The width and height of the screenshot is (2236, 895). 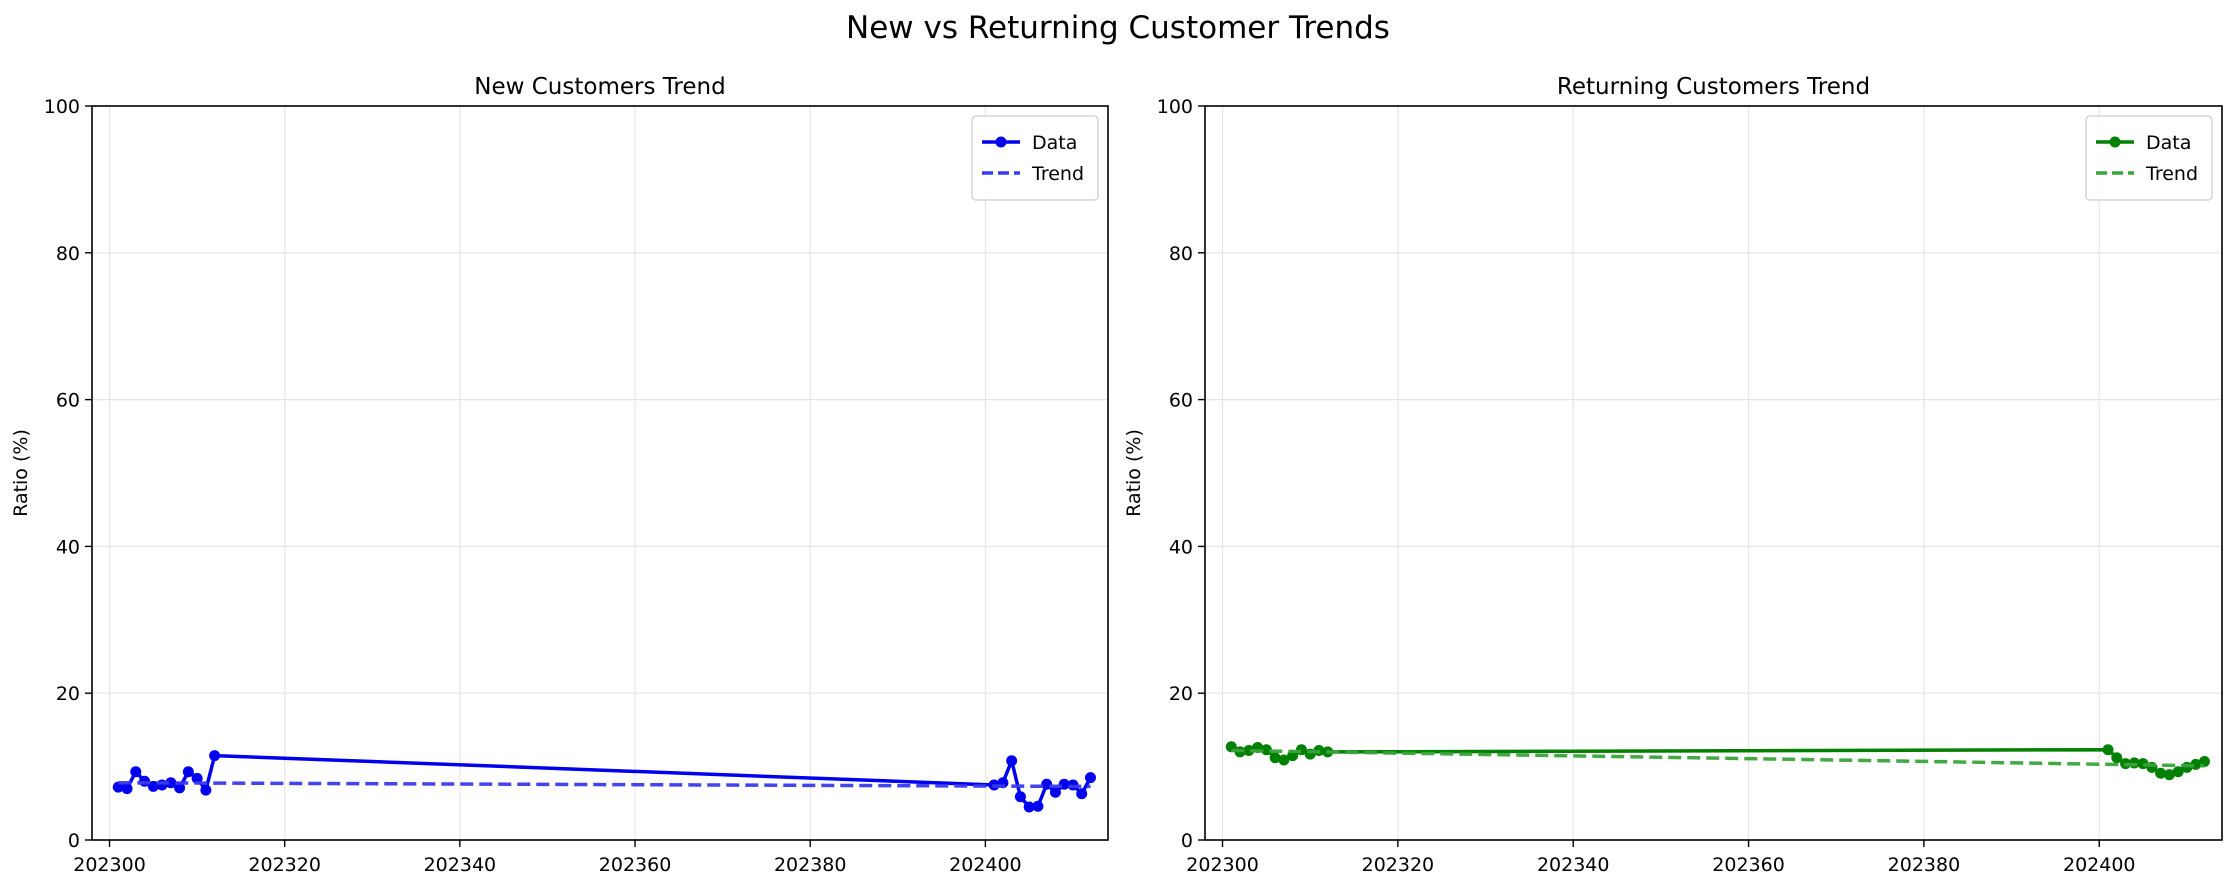 What do you see at coordinates (1713, 87) in the screenshot?
I see `chart-title: Returning Customers Trend` at bounding box center [1713, 87].